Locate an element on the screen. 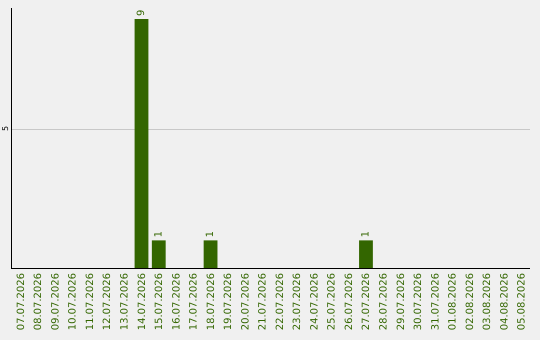  x-tick-label: 07.07.2026 is located at coordinates (21, 301).